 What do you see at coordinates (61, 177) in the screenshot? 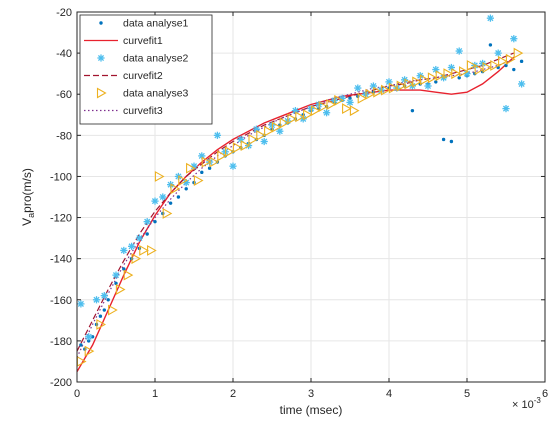
I see `y-tick-label: -100` at bounding box center [61, 177].